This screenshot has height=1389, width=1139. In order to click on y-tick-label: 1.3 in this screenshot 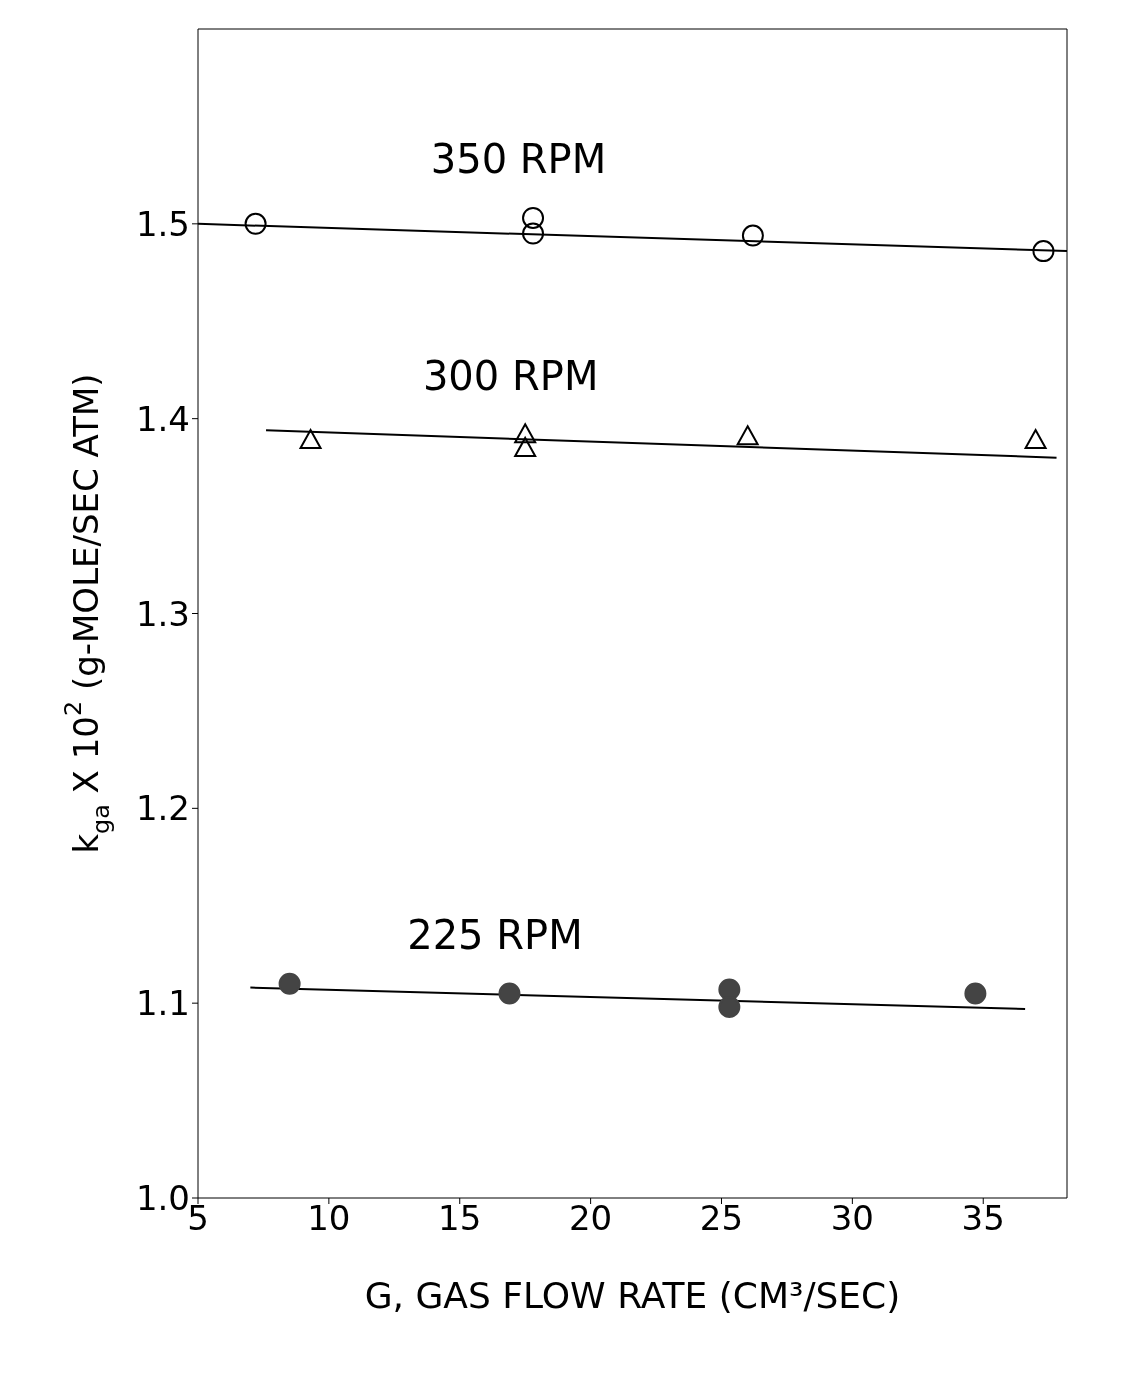, I will do `click(162, 613)`.